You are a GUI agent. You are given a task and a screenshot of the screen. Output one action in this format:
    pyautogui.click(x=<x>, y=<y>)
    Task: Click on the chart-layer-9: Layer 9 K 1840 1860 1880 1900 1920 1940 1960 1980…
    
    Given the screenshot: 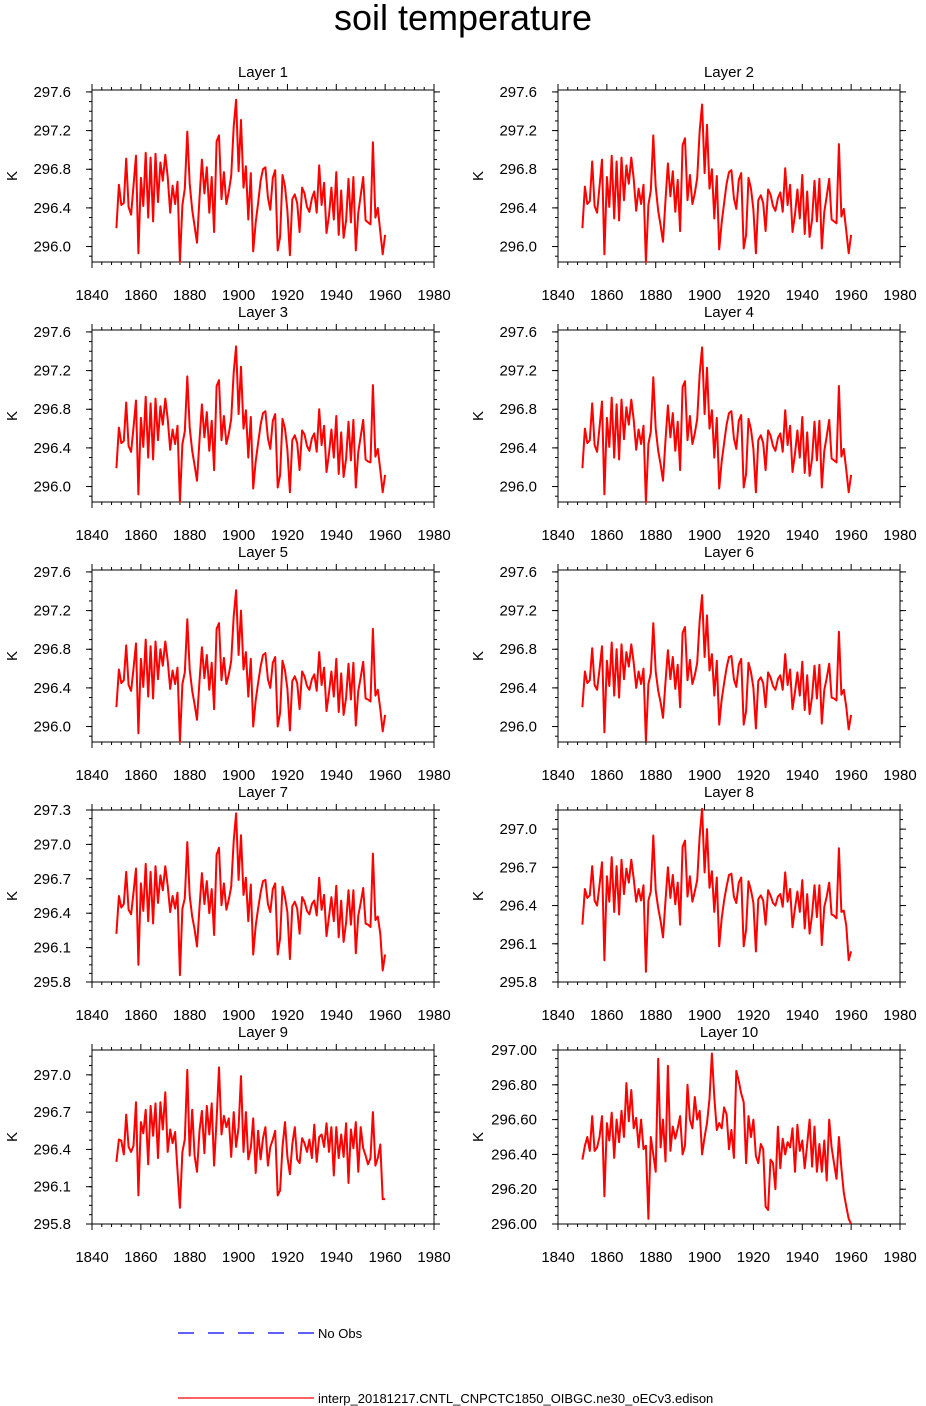 What is the action you would take?
    pyautogui.click(x=227, y=1145)
    